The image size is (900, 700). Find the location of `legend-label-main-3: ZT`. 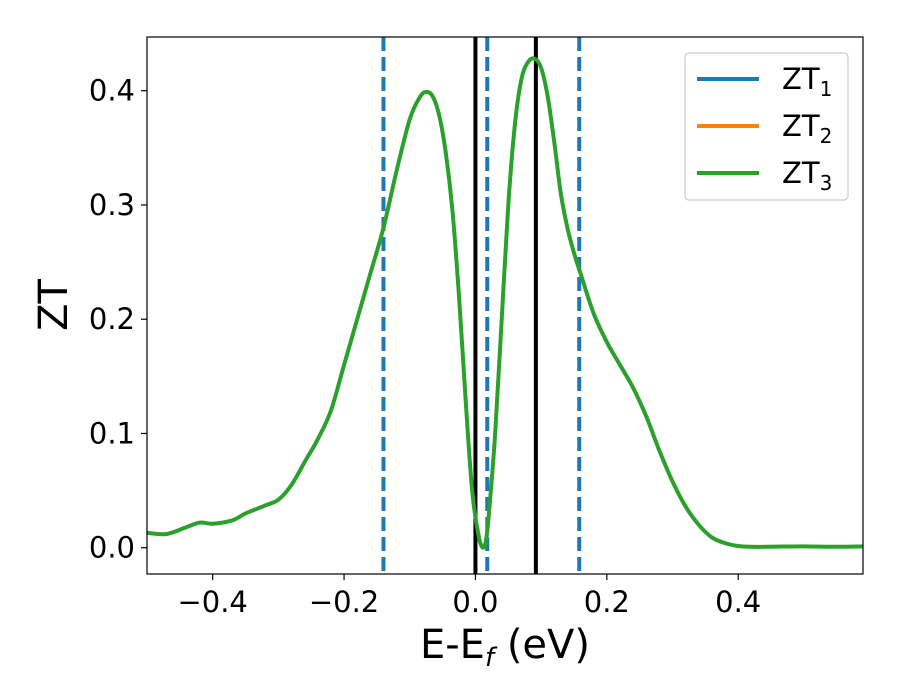

legend-label-main-3: ZT is located at coordinates (801, 173).